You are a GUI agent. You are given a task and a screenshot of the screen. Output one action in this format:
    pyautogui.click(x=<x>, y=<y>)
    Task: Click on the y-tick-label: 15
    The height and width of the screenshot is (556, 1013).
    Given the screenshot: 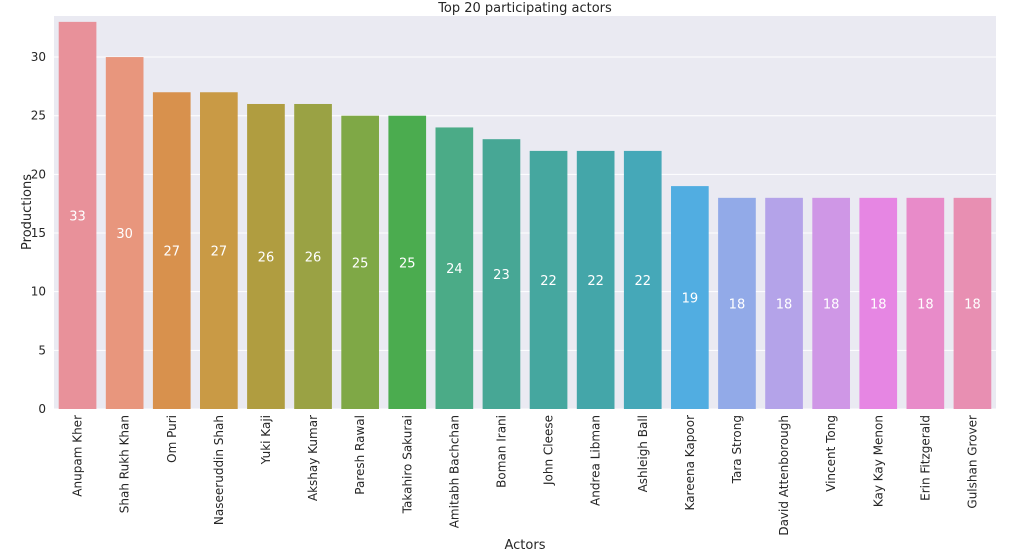 What is the action you would take?
    pyautogui.click(x=38, y=233)
    